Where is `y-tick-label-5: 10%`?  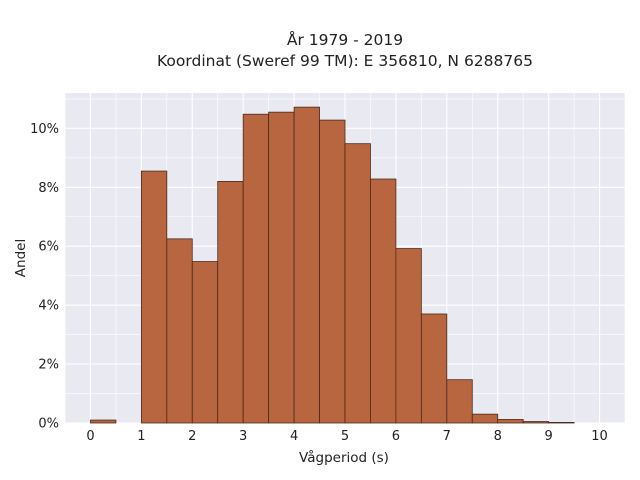
y-tick-label-5: 10% is located at coordinates (44, 129).